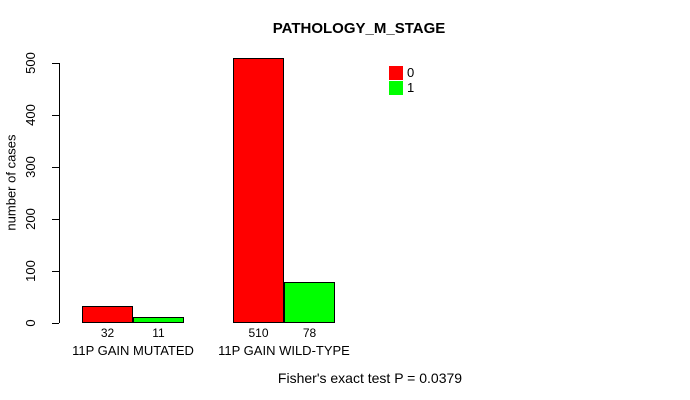 This screenshot has width=690, height=400. What do you see at coordinates (370, 378) in the screenshot?
I see `stat-annotation: Fisher's exact test P = 0.0379` at bounding box center [370, 378].